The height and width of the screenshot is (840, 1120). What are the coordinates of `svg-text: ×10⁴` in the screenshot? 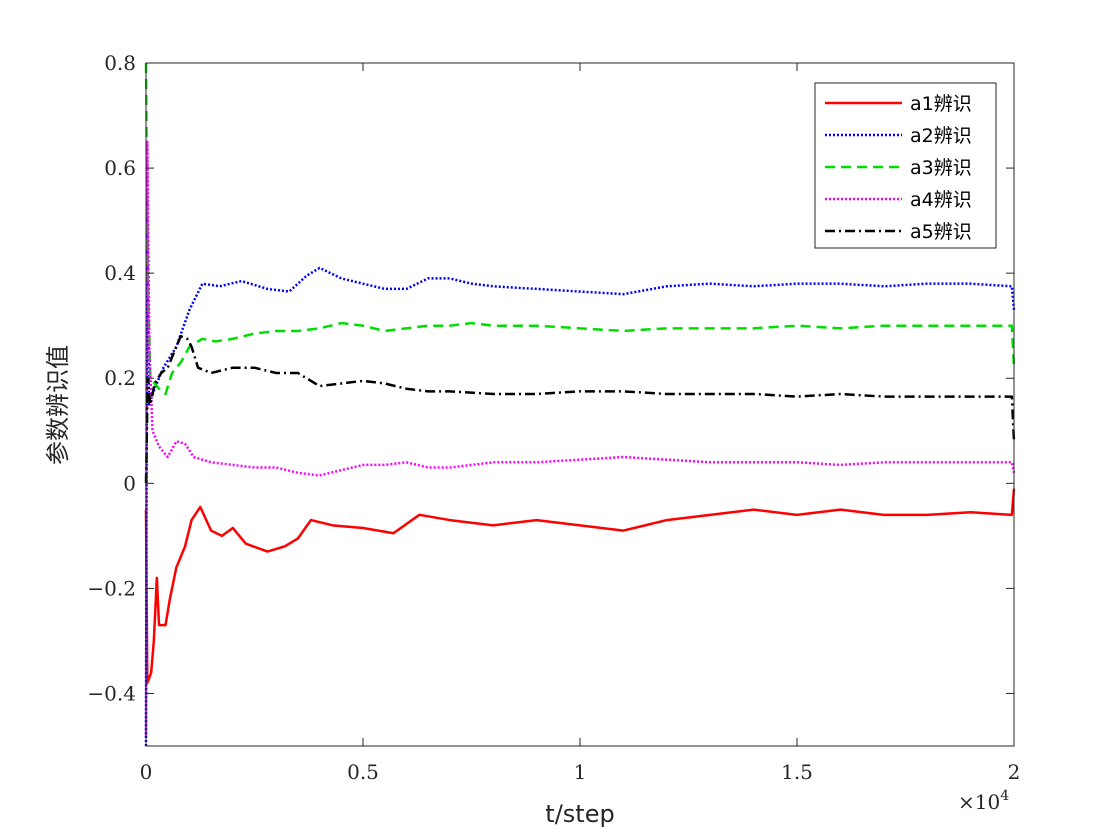 It's located at (983, 801).